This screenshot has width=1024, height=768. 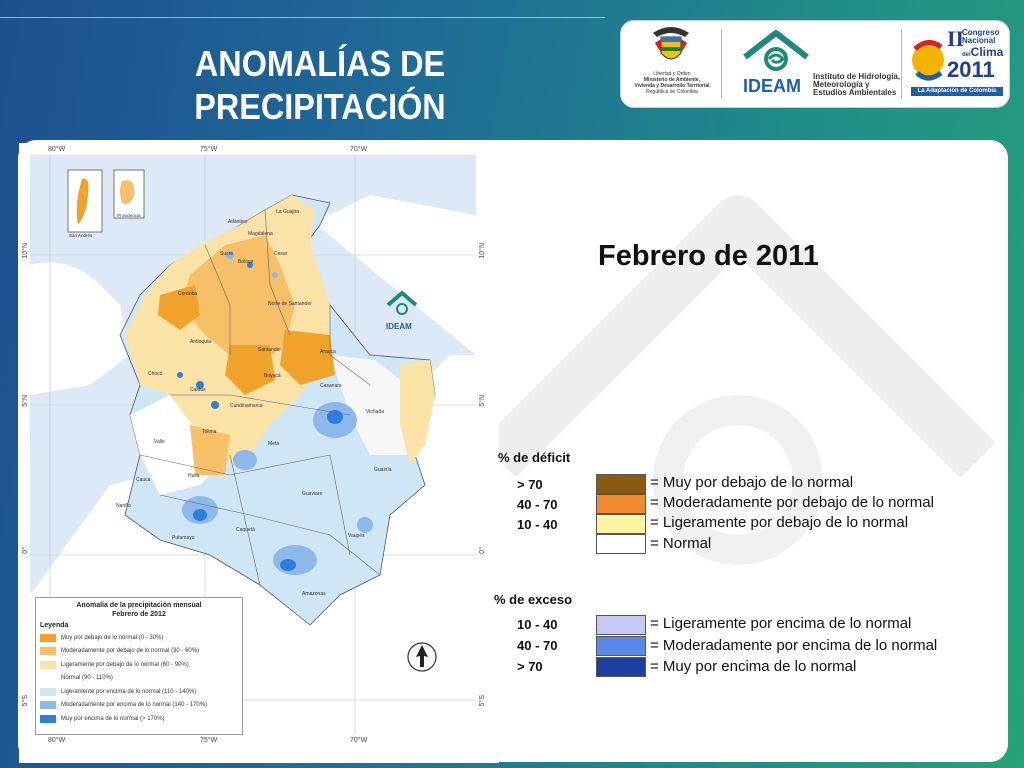 What do you see at coordinates (841, 84) in the screenshot?
I see `ideam-full-2: Meteorología y` at bounding box center [841, 84].